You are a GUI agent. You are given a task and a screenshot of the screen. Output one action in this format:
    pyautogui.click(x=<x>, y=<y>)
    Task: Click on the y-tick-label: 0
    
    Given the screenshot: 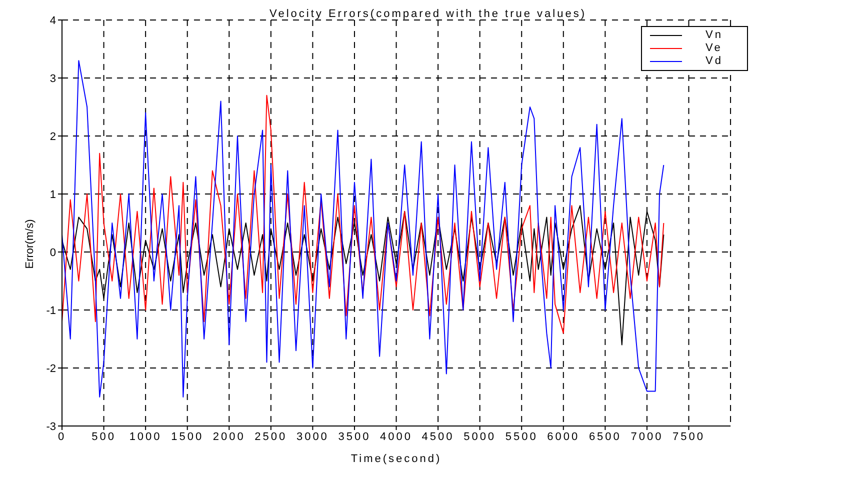 What is the action you would take?
    pyautogui.click(x=53, y=252)
    